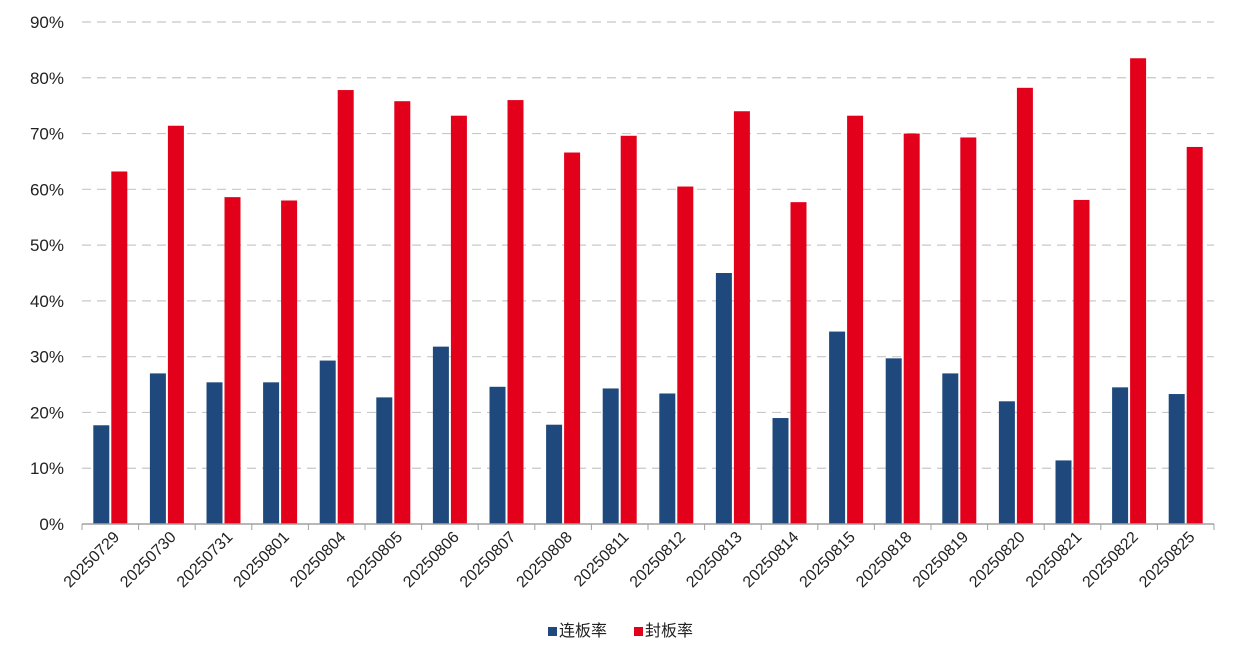  I want to click on y-tick-label: 70%, so click(47, 134).